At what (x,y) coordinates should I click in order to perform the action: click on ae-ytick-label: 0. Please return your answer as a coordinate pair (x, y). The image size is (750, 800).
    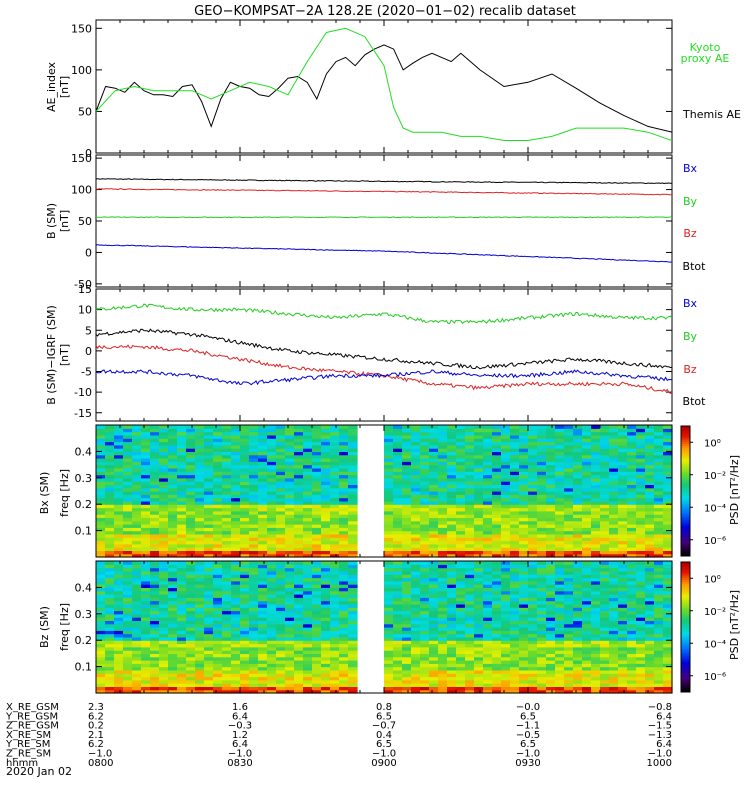
    Looking at the image, I should click on (88, 153).